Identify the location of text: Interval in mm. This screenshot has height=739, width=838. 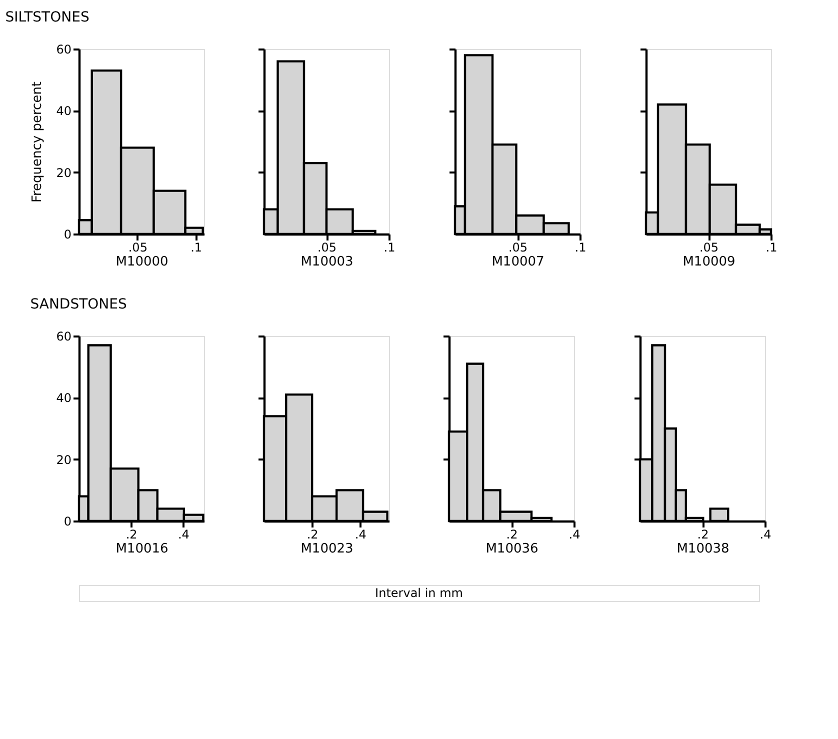
(419, 593).